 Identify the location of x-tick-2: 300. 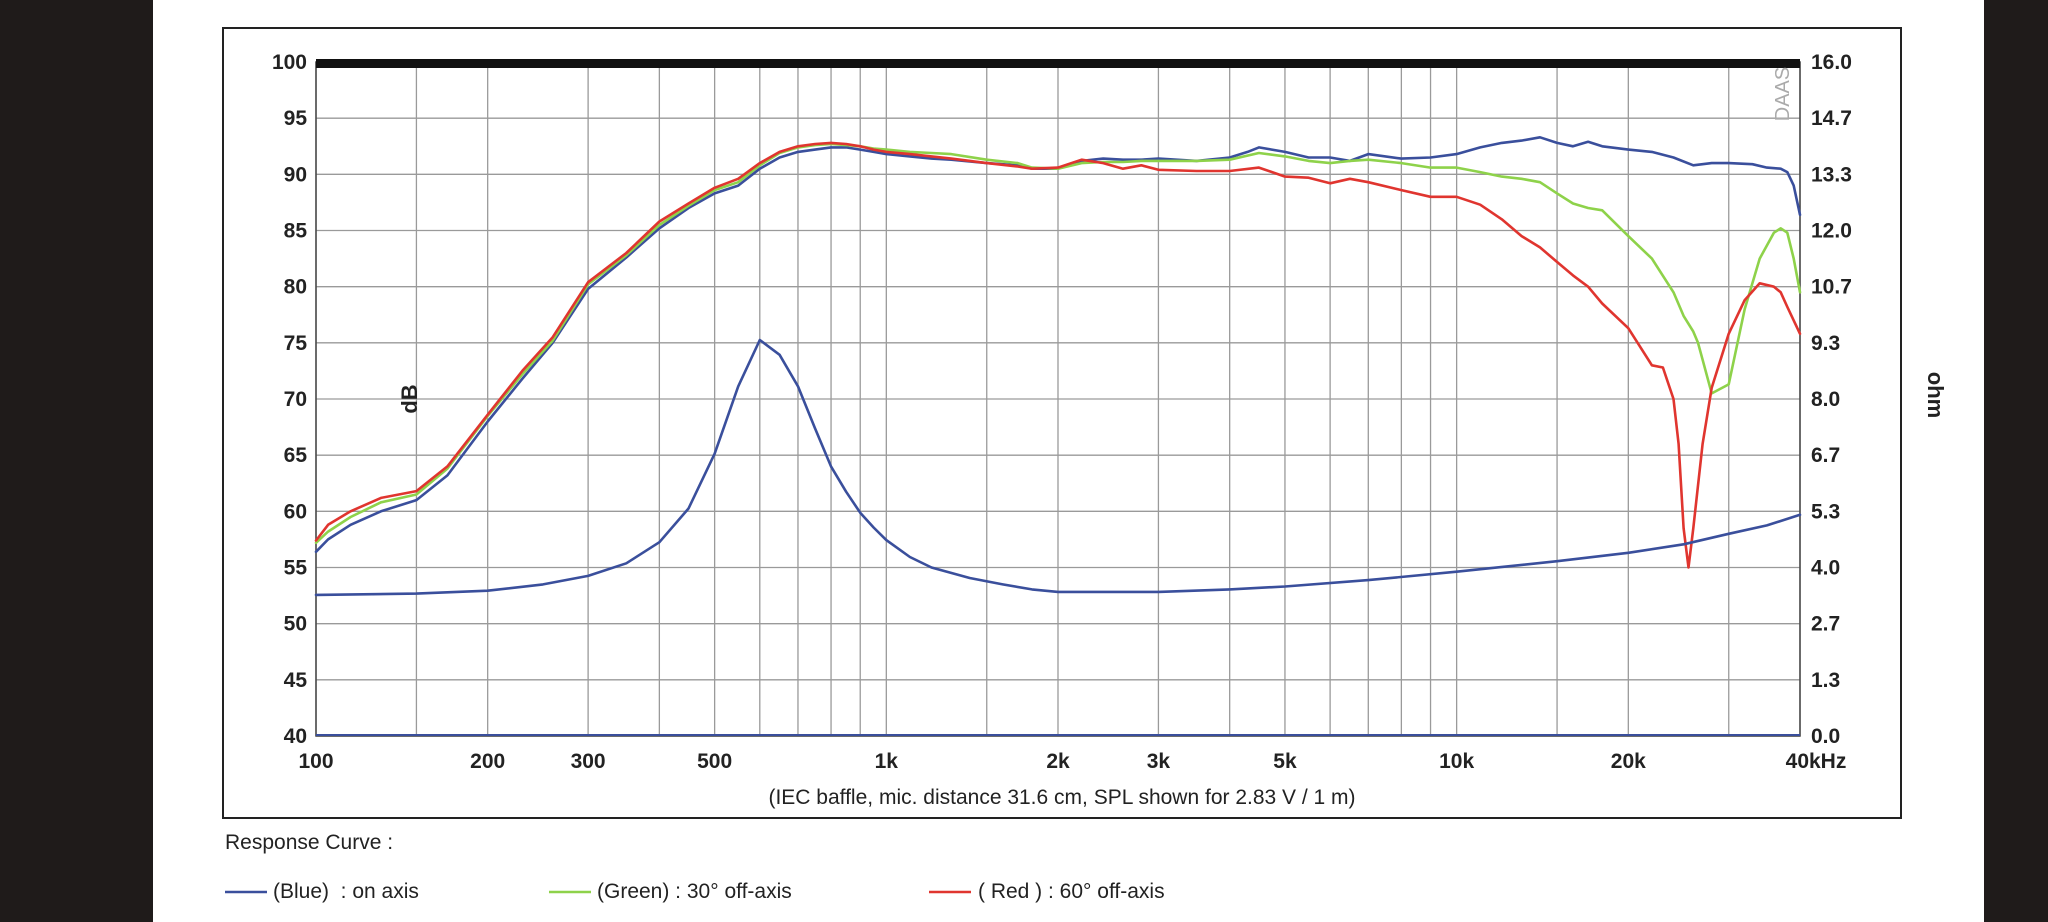
(588, 761).